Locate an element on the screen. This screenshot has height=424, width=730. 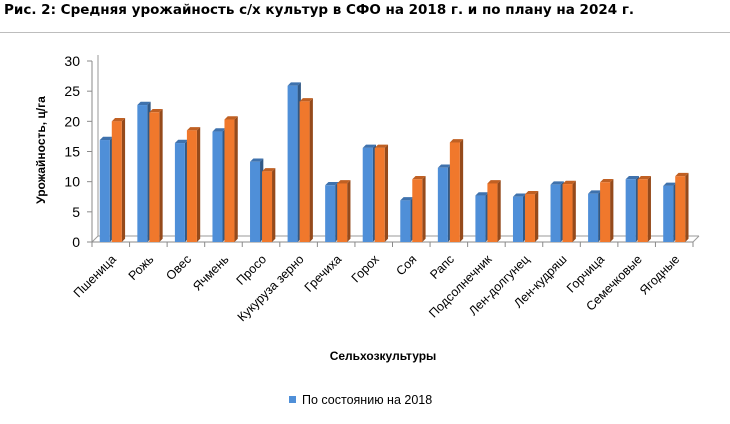
x-category-label: Рожь is located at coordinates (141, 267).